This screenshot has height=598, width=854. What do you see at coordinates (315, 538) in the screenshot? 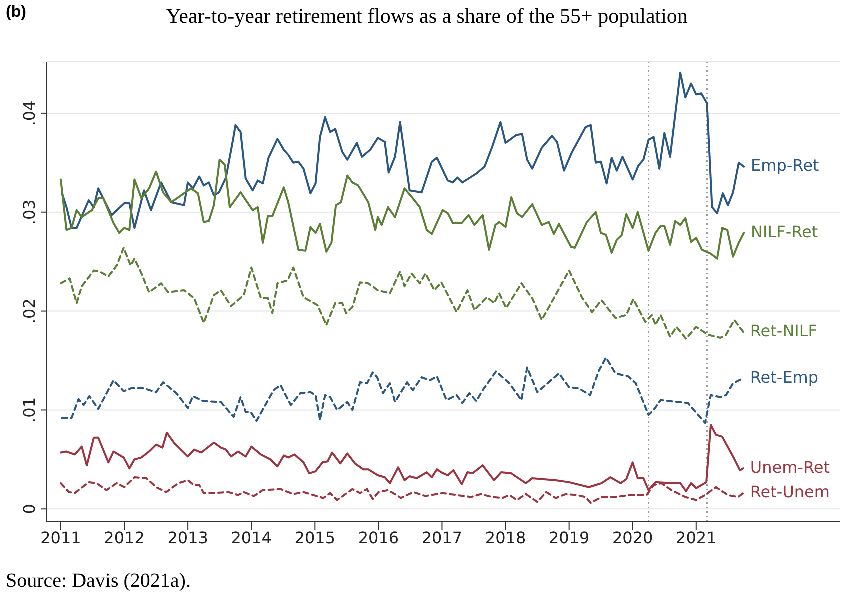
I see `x-tick-label: 2015` at bounding box center [315, 538].